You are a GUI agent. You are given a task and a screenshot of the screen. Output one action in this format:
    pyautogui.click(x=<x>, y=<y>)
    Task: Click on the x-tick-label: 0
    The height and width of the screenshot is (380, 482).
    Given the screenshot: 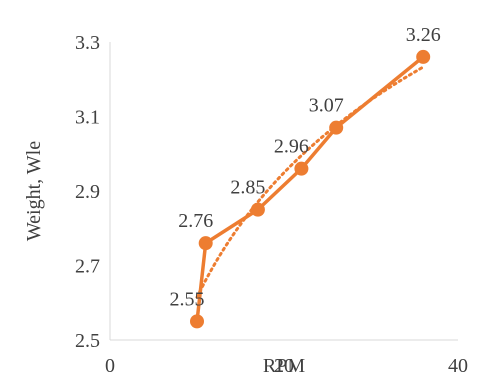 What is the action you would take?
    pyautogui.click(x=110, y=366)
    